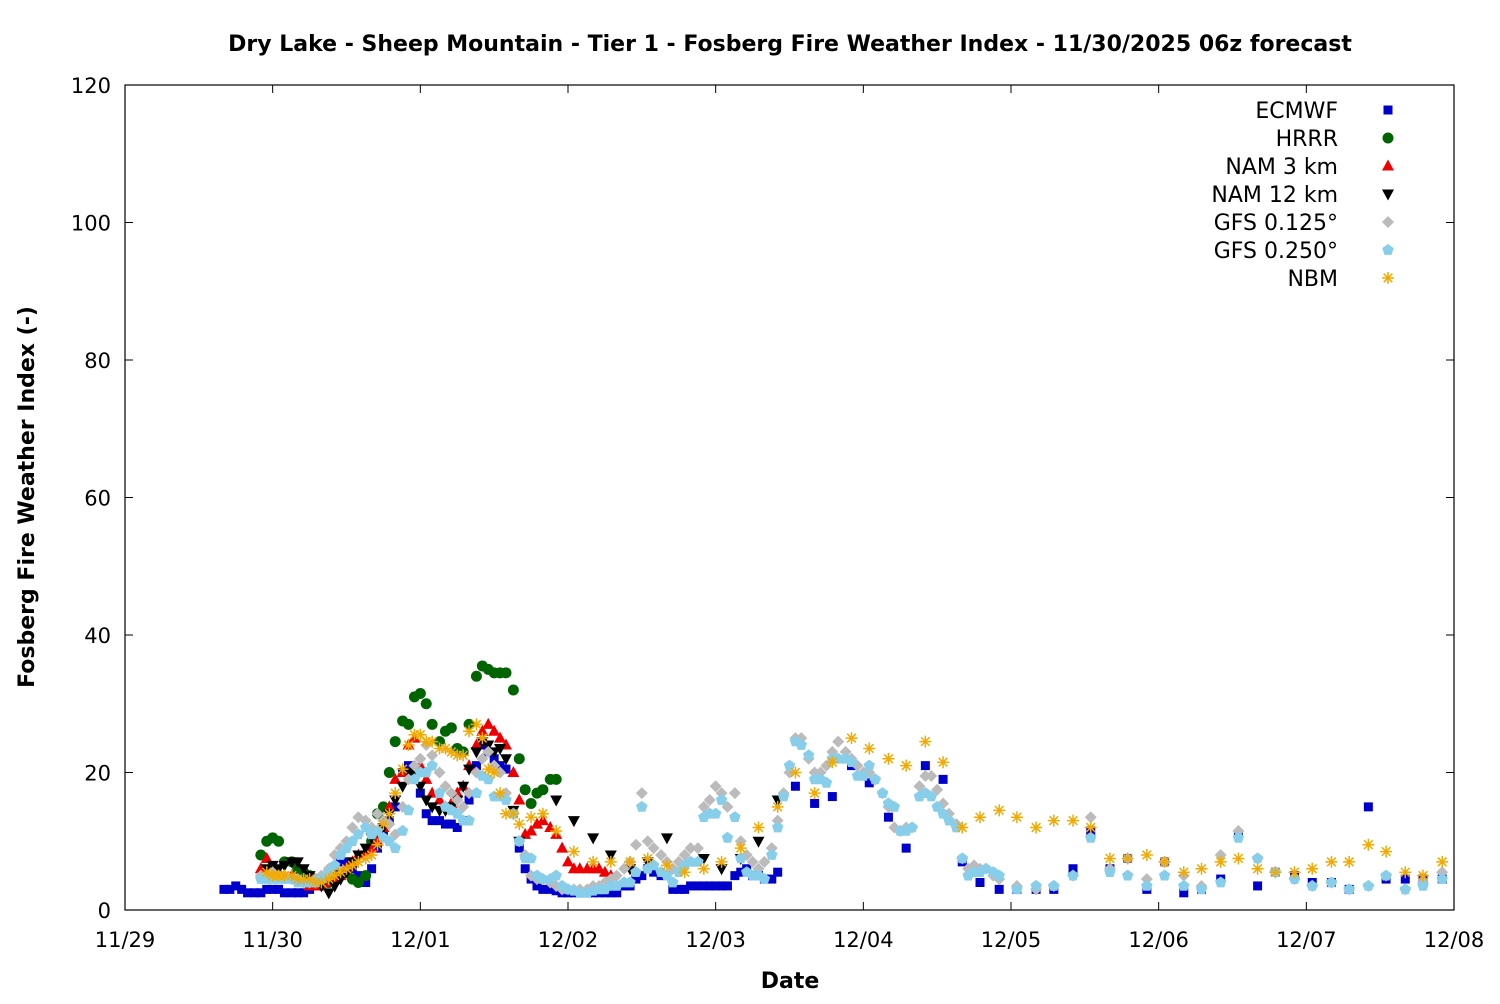 The image size is (1500, 1004). Describe the element at coordinates (1158, 940) in the screenshot. I see `x-tick-label: 12/06` at that location.